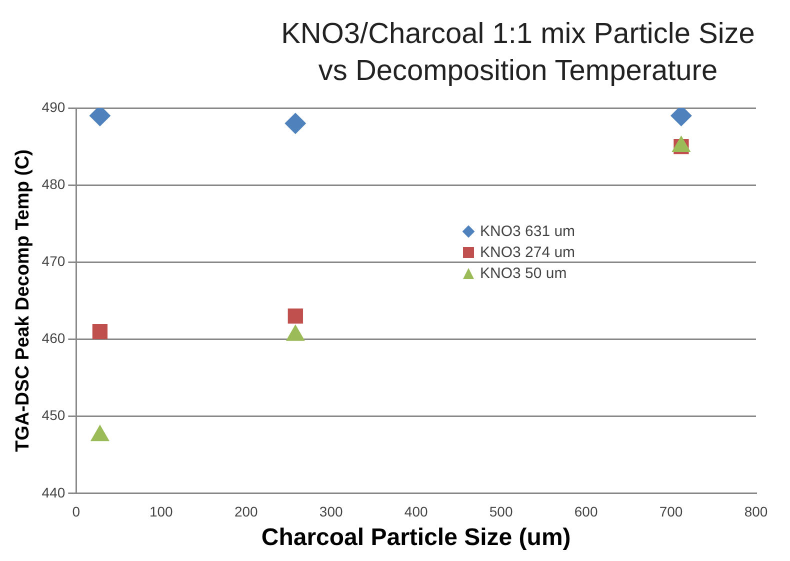 Image resolution: width=790 pixels, height=561 pixels. I want to click on y-tick-label: 450, so click(54, 415).